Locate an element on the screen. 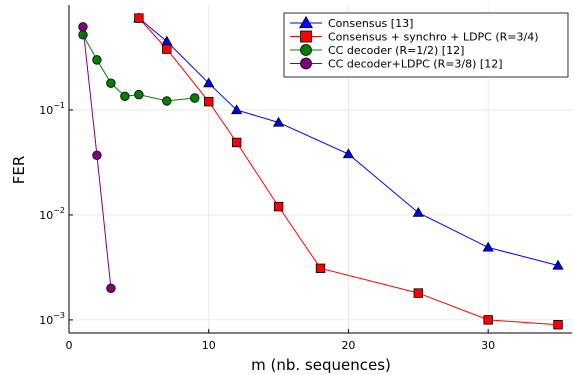  y-tick-label: 10⁻² is located at coordinates (52, 214).